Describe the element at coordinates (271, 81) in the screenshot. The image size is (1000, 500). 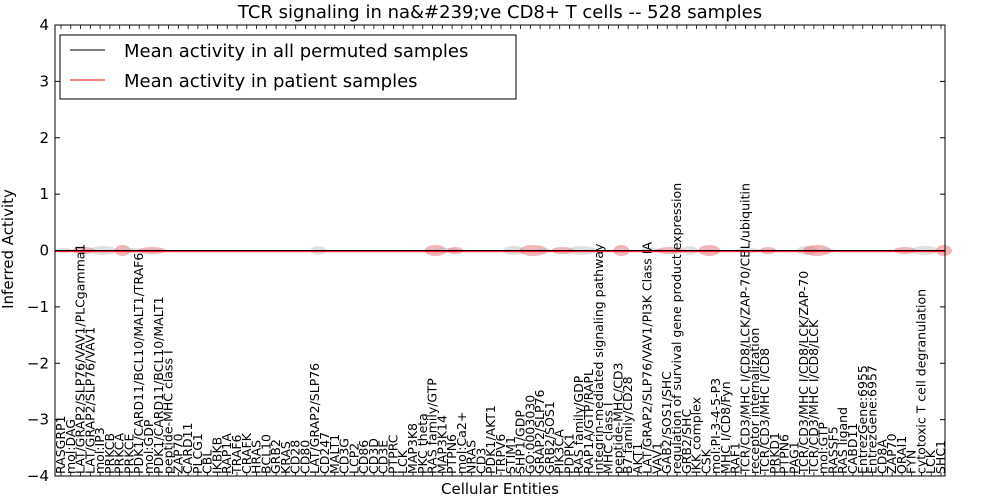
I see `legend-label-patient: Mean activity in patient samples` at that location.